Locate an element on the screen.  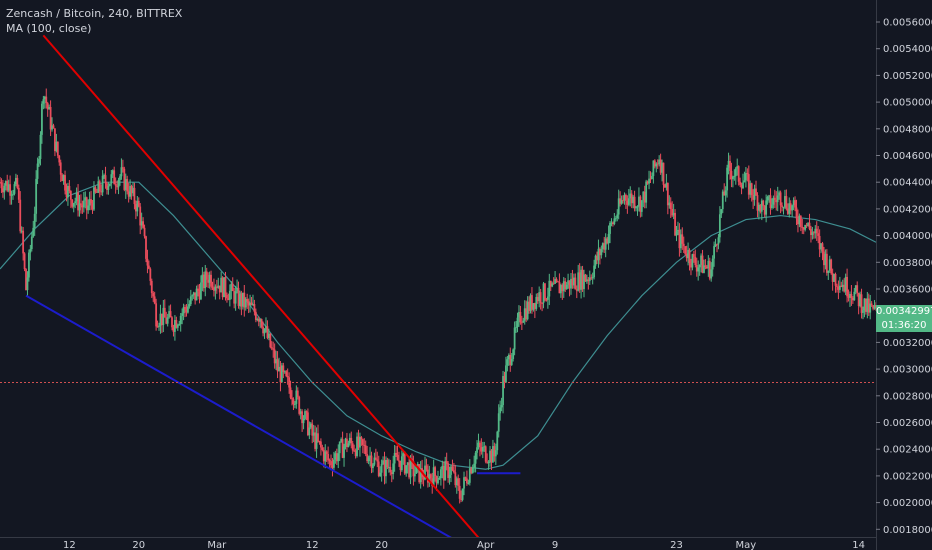
symbol-title: Zencash / Bitcoin, 240, BITTREX is located at coordinates (94, 13).